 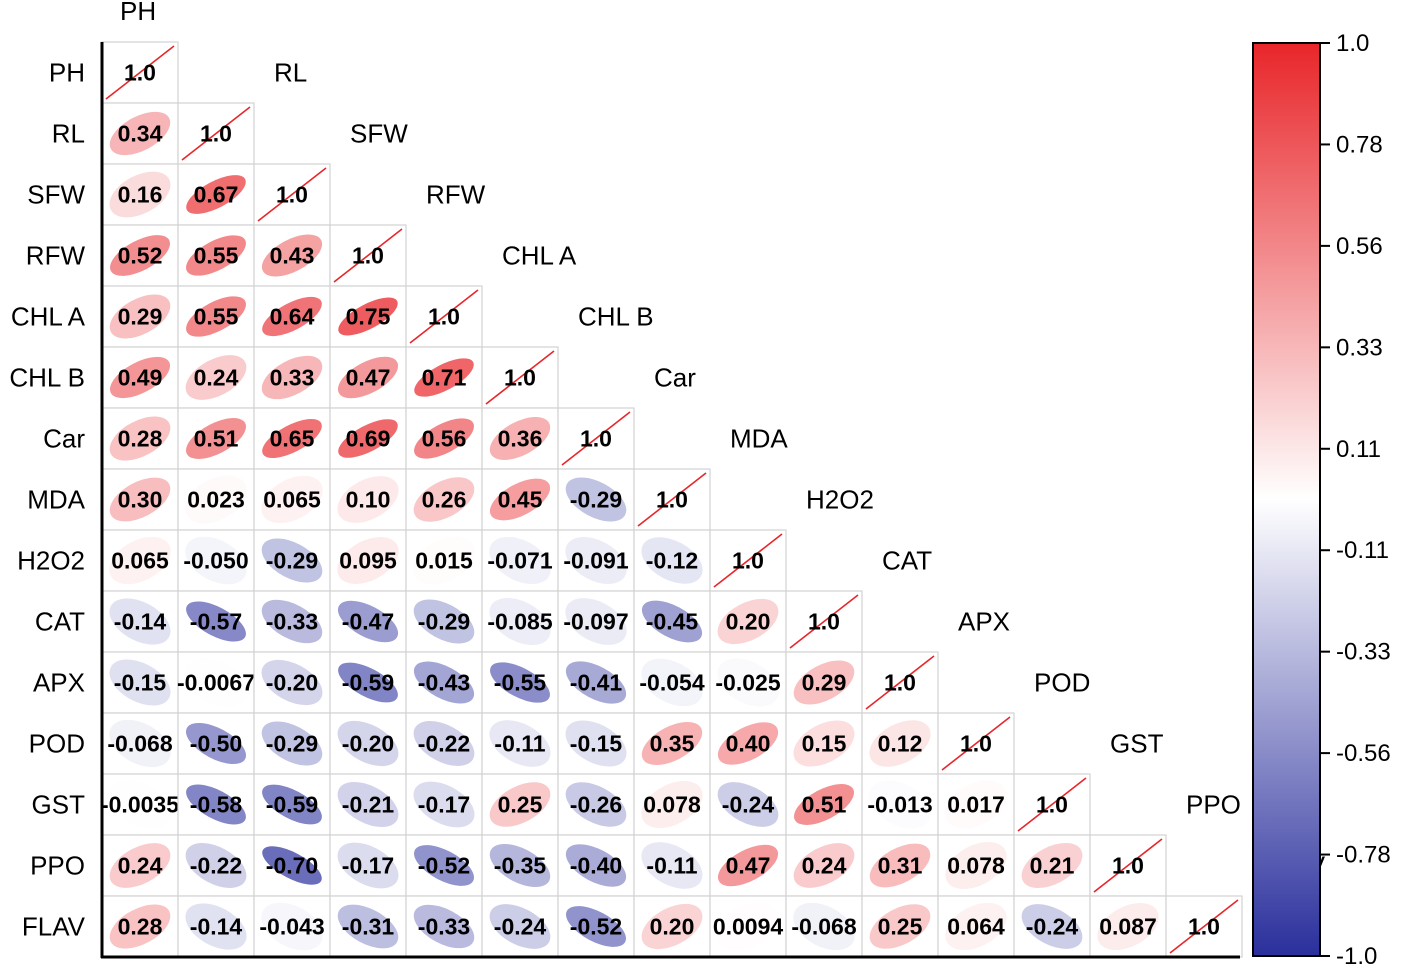 I want to click on column-label: CHL A, so click(x=539, y=256).